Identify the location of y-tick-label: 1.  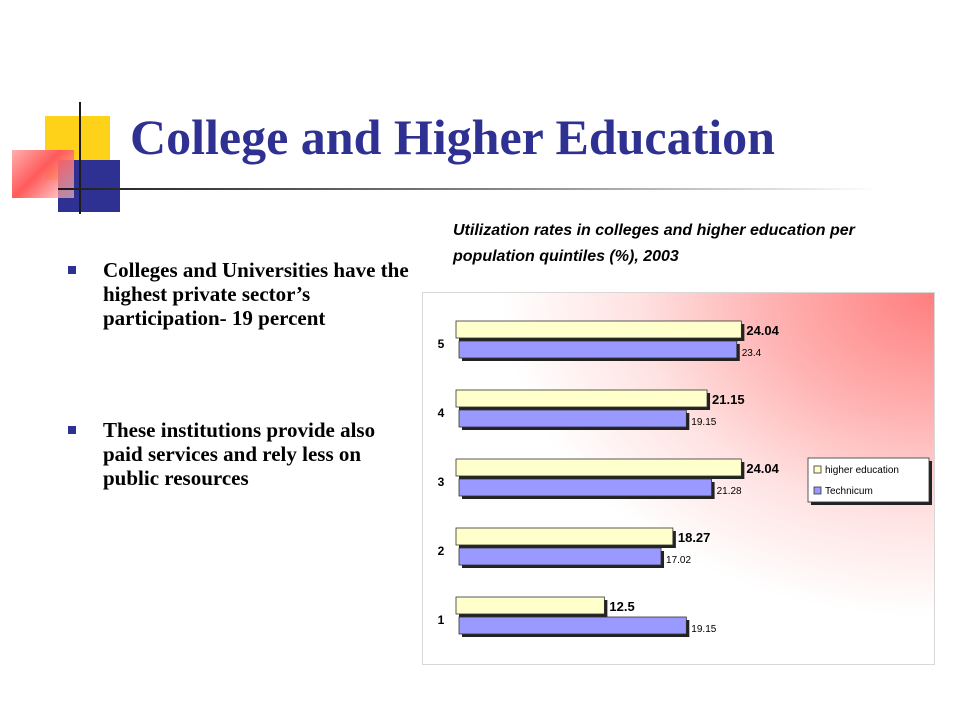
(441, 620).